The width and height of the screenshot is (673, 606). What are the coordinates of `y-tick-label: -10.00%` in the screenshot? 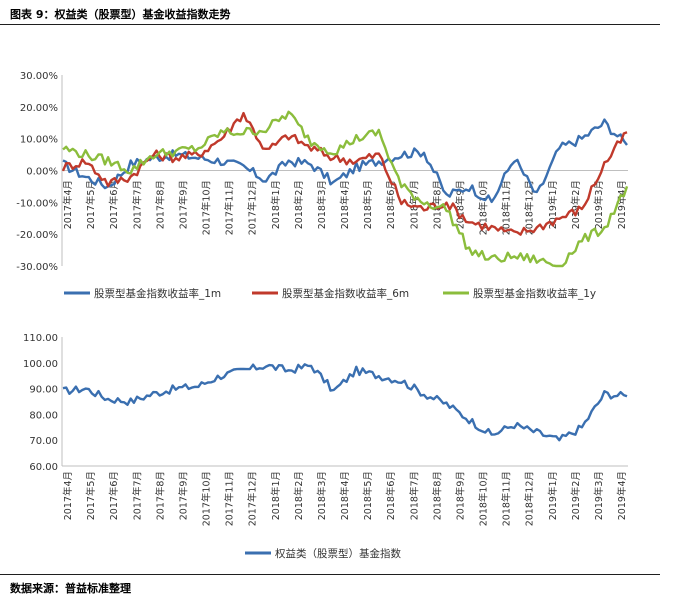 It's located at (37, 203).